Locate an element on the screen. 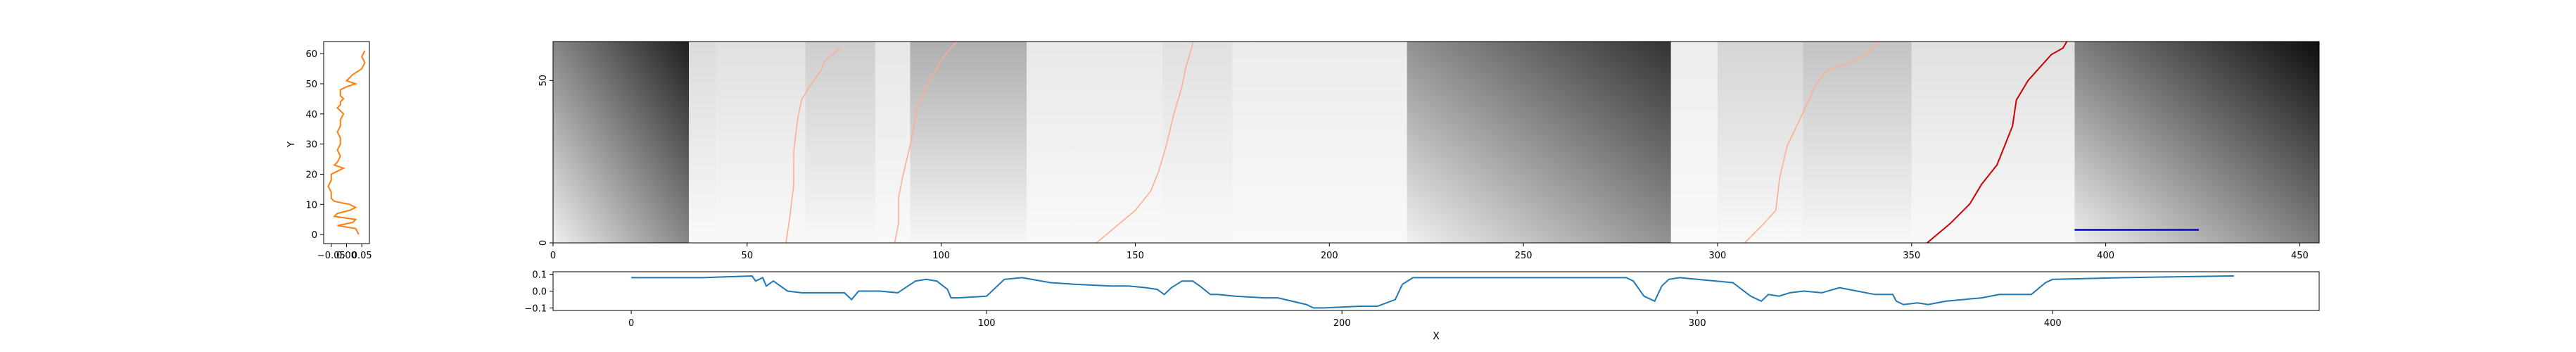 The width and height of the screenshot is (2576, 352). main-x-tick-label: 300 is located at coordinates (1718, 256).